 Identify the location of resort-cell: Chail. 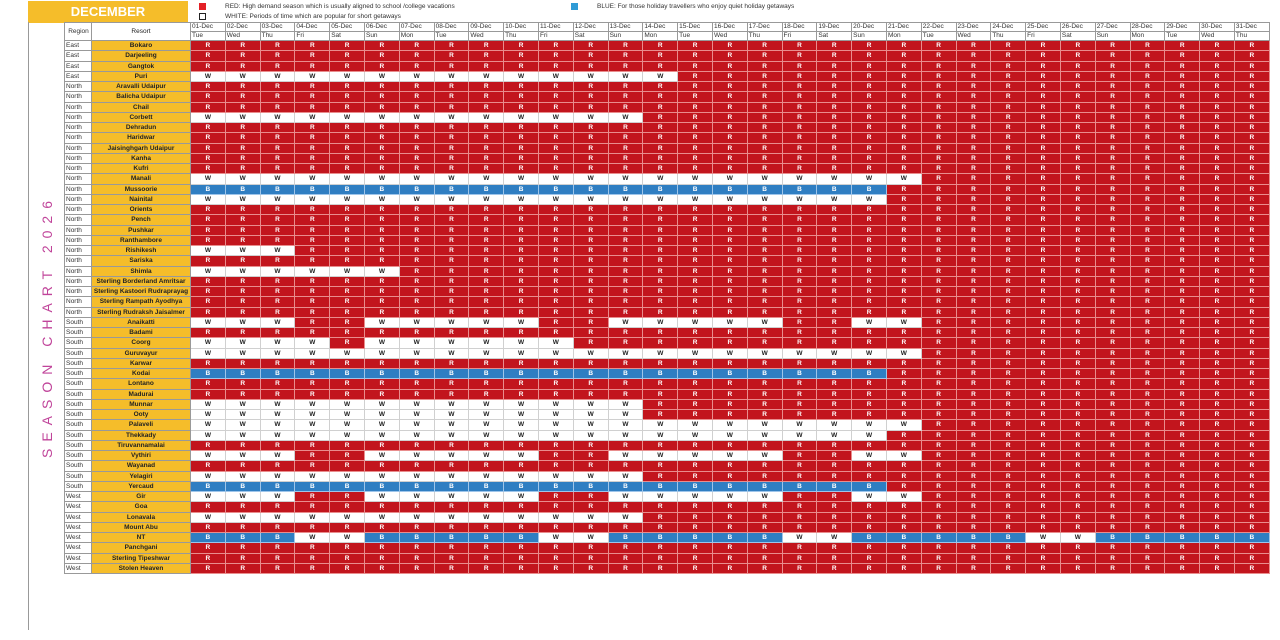
(141, 107).